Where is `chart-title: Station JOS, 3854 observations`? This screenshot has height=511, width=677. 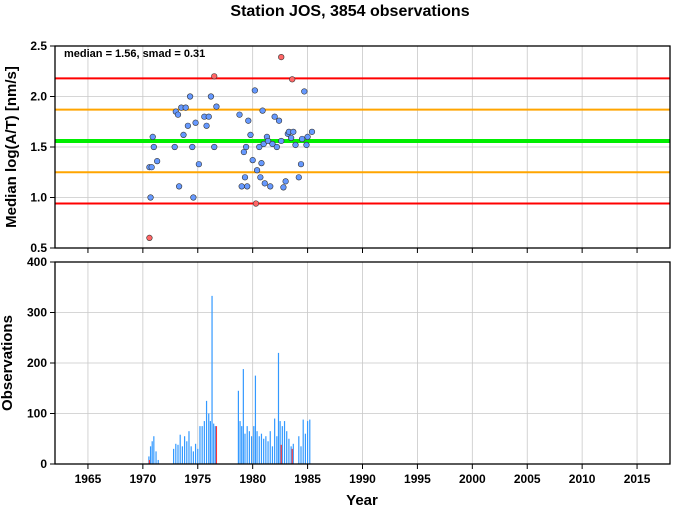
chart-title: Station JOS, 3854 observations is located at coordinates (349, 11).